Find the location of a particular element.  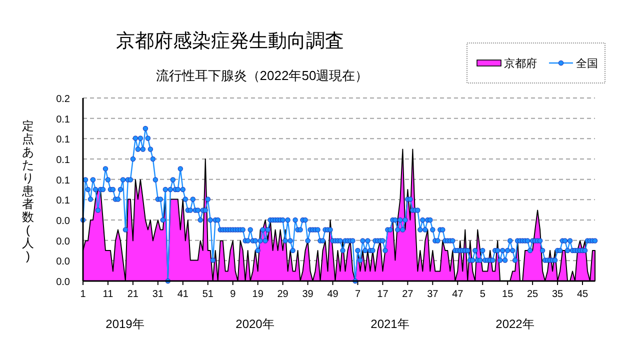

x-tick-label: 5 is located at coordinates (483, 294).